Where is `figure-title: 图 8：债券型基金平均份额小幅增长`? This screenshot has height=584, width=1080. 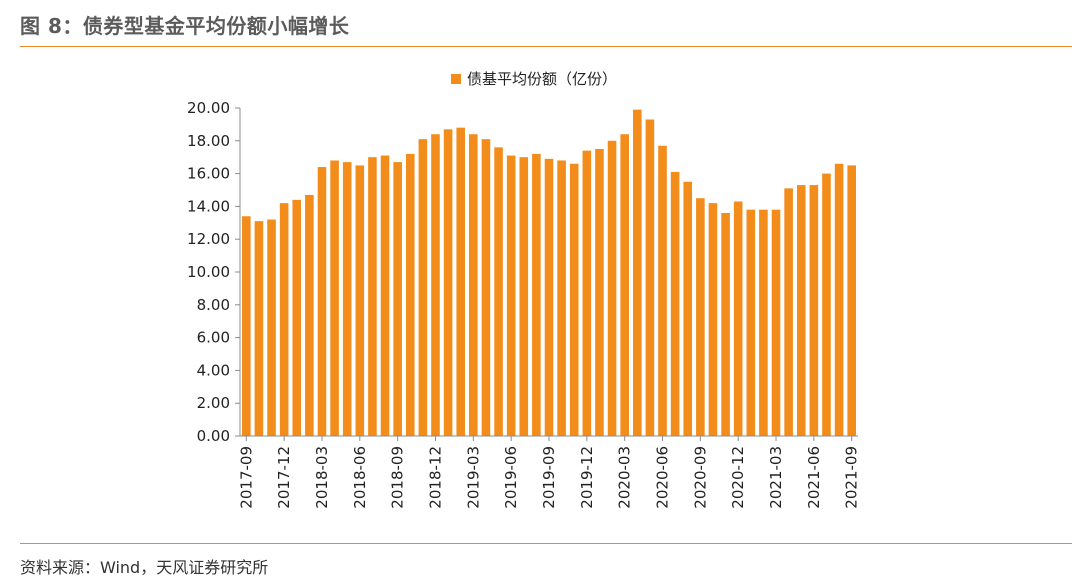 figure-title: 图 8：债券型基金平均份额小幅增长 is located at coordinates (185, 26).